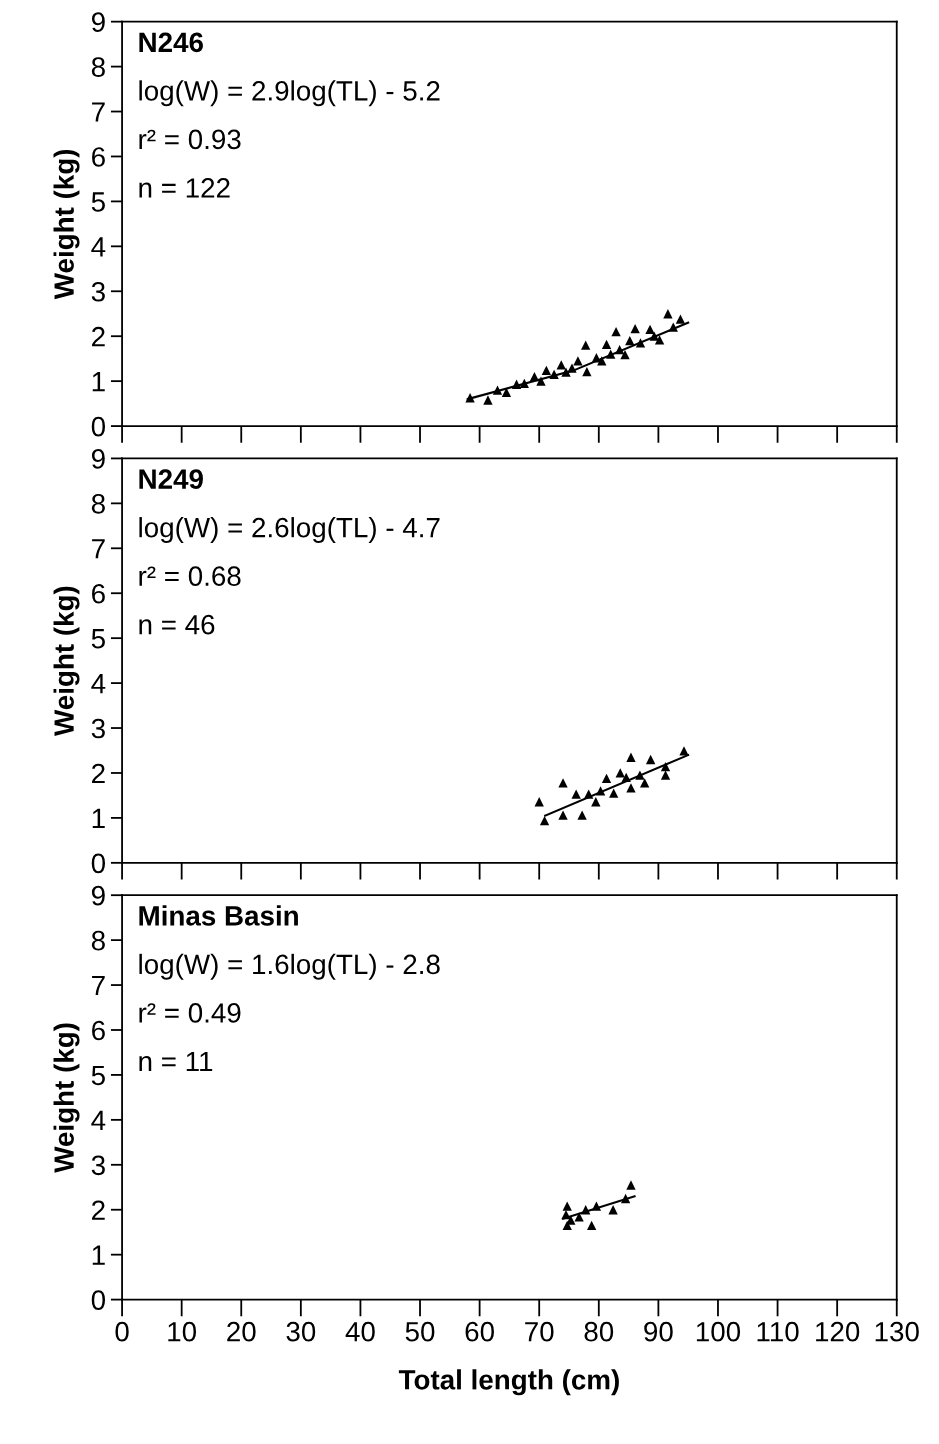  What do you see at coordinates (658, 1331) in the screenshot?
I see `x-tick-label: 90` at bounding box center [658, 1331].